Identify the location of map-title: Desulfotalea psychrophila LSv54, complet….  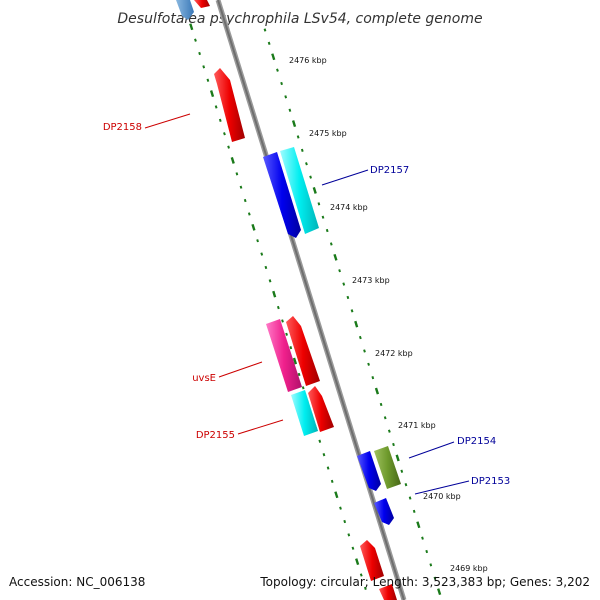
(299, 19).